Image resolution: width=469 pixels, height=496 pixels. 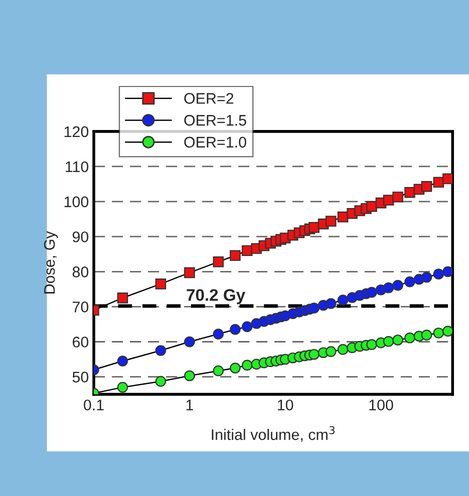 I want to click on y-tick-label: 60, so click(x=80, y=342).